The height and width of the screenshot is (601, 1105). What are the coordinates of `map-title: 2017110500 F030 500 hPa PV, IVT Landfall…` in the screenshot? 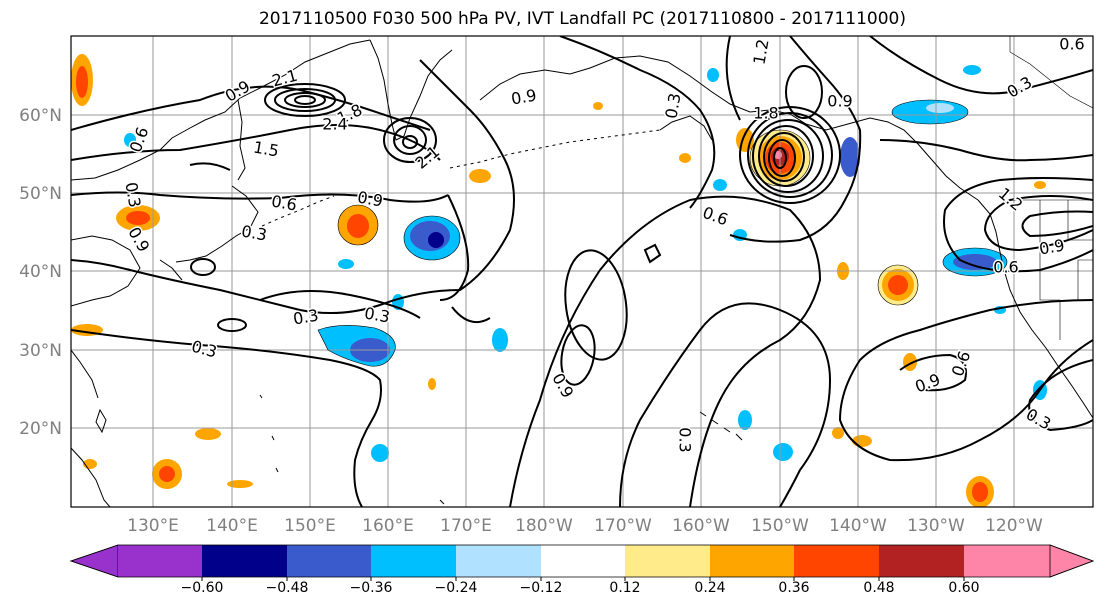 It's located at (582, 19).